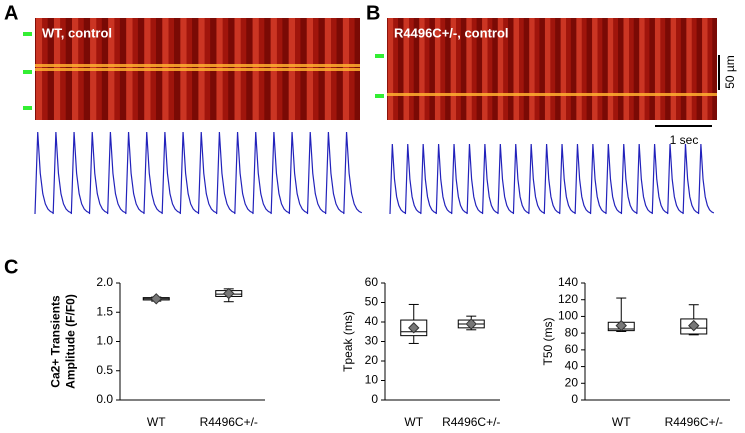 The width and height of the screenshot is (745, 433). I want to click on image-label: WT, control, so click(77, 32).